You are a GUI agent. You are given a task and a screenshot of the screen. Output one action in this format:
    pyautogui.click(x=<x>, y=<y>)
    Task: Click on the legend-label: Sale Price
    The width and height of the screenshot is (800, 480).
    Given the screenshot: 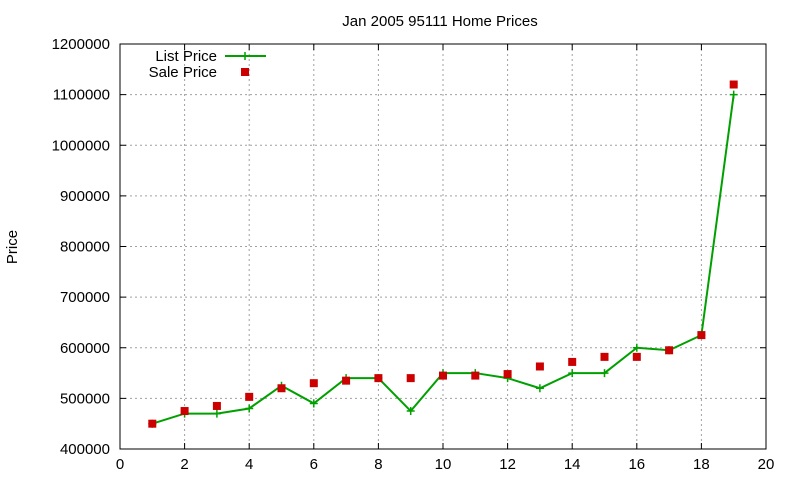 What is the action you would take?
    pyautogui.click(x=183, y=72)
    